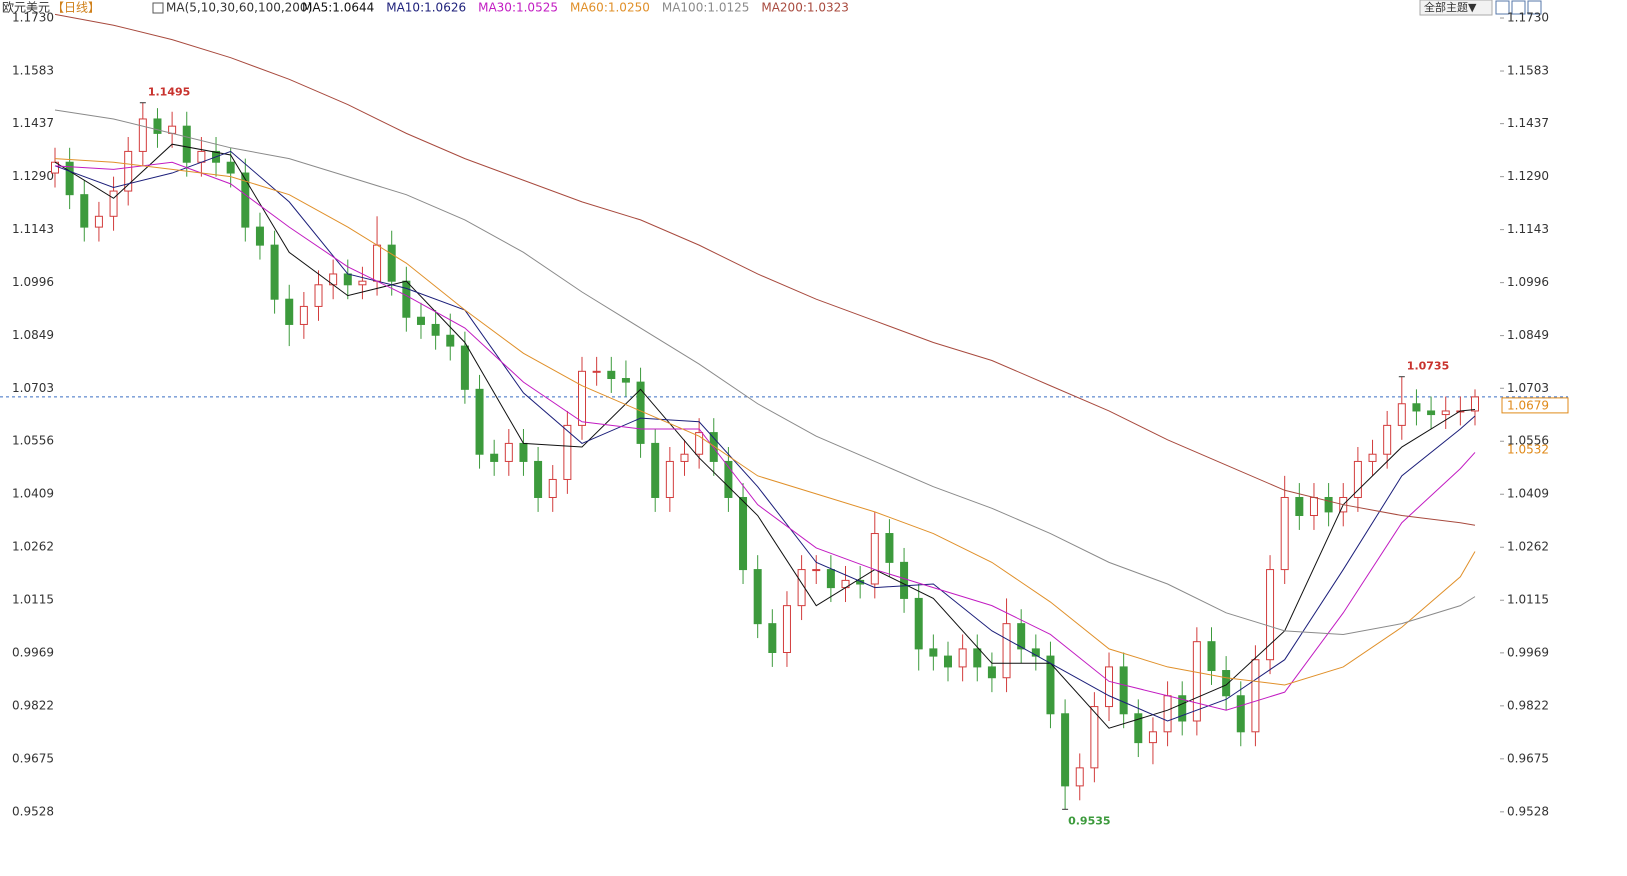 This screenshot has width=1627, height=876. What do you see at coordinates (26, 8) in the screenshot?
I see `chart-title: 欧元美元` at bounding box center [26, 8].